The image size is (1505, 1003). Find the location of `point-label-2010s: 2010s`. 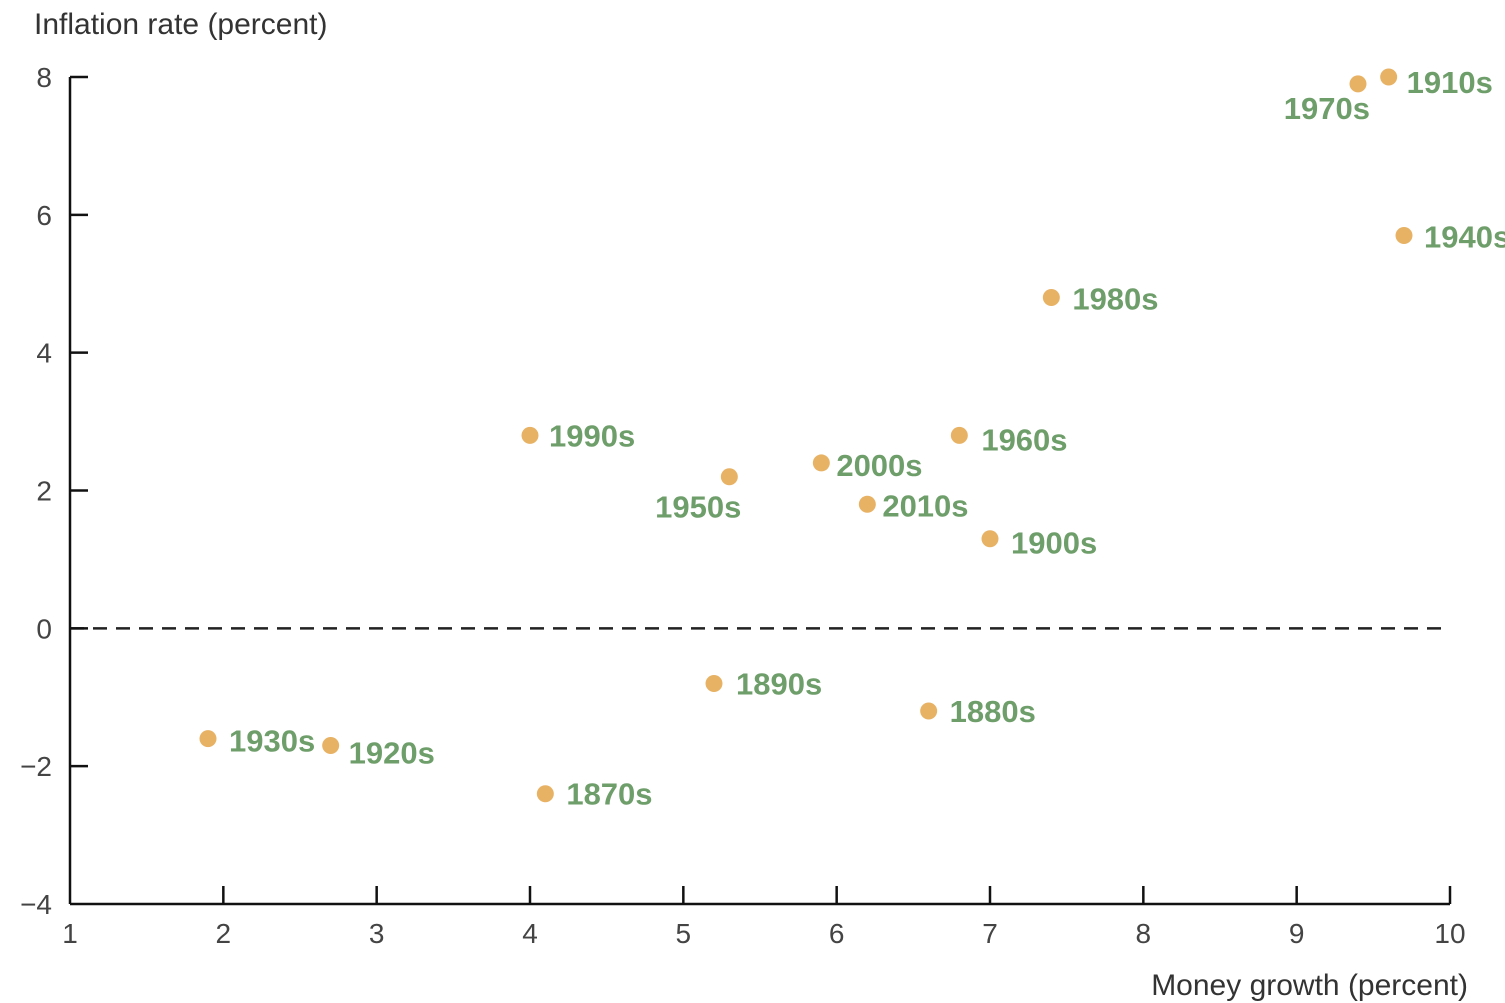

point-label-2010s: 2010s is located at coordinates (925, 505).